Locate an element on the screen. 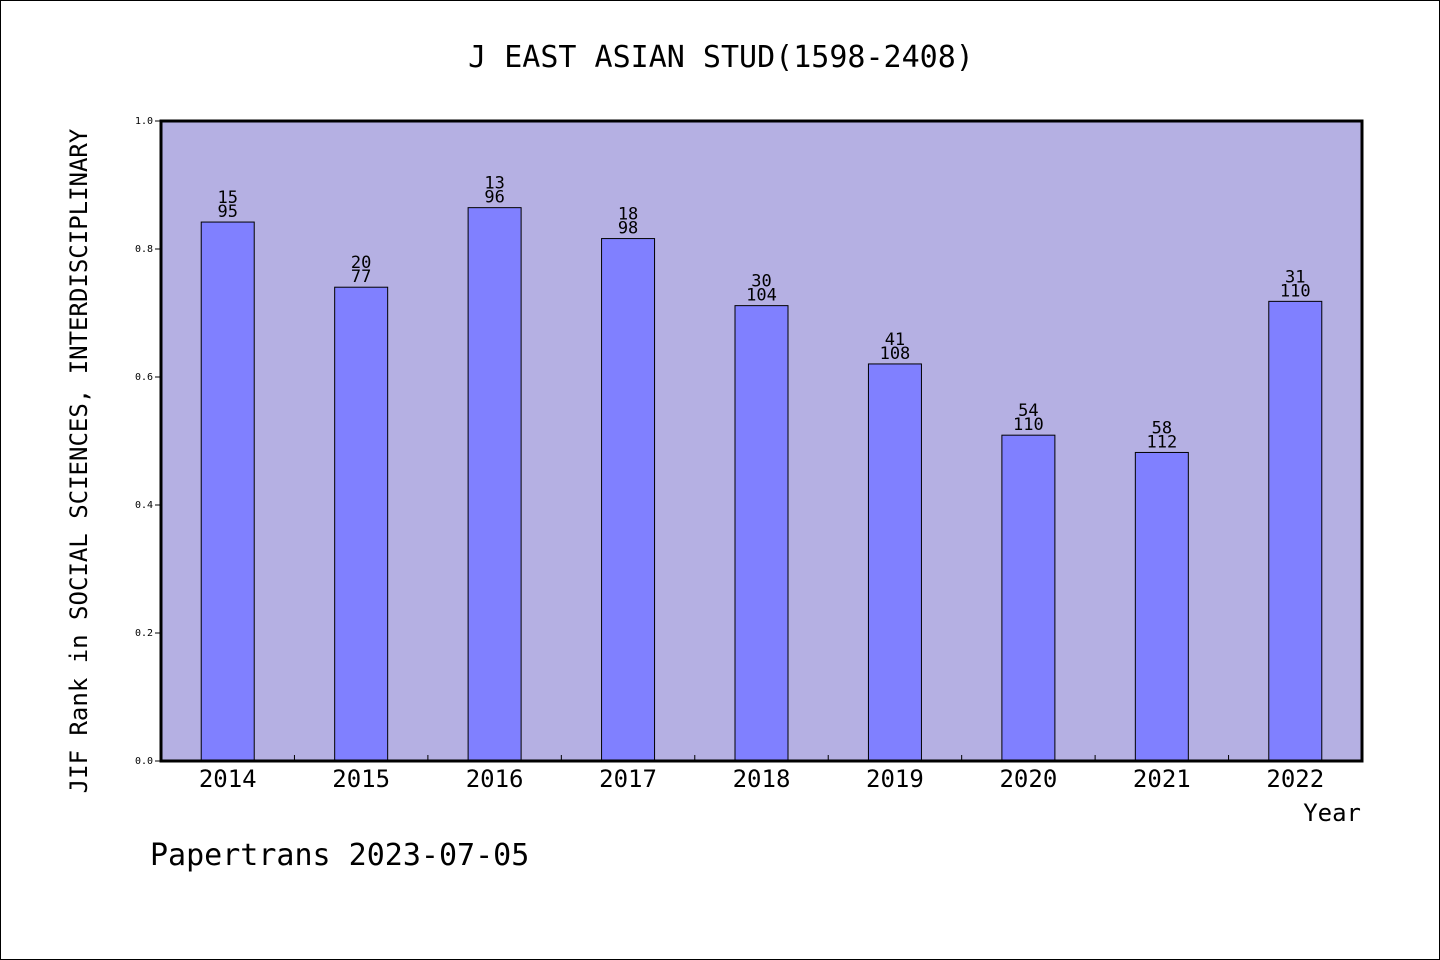  bar-2014 is located at coordinates (227, 491).